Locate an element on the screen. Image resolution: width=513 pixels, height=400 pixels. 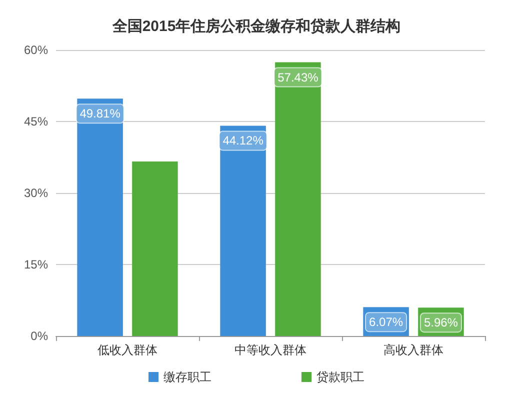
data-label: 44.12% is located at coordinates (243, 141).